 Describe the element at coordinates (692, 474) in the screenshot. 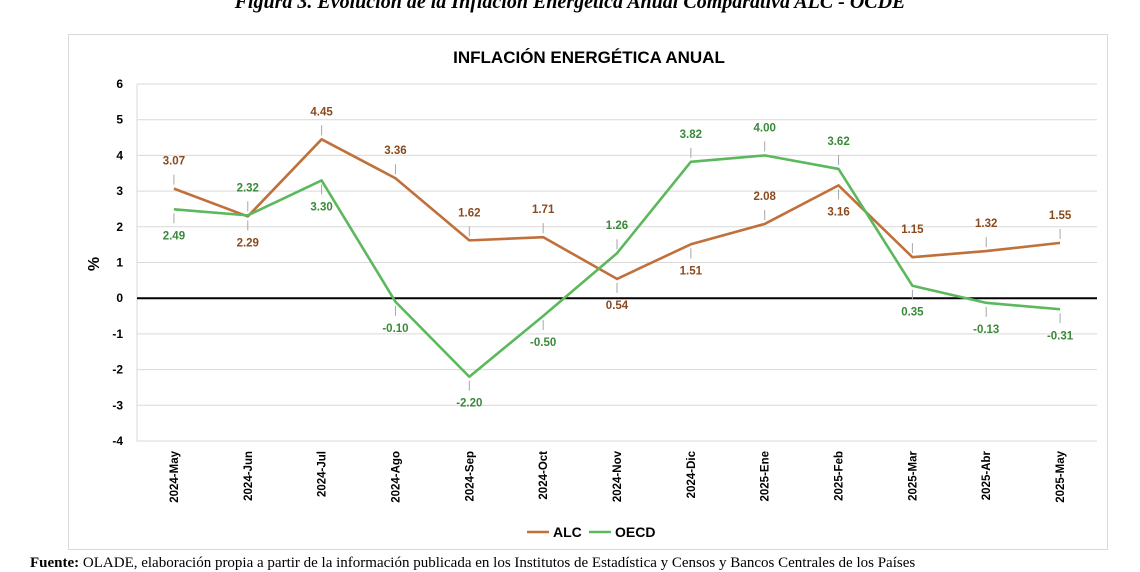

I see `x-tick-label: 2024-Dic` at that location.